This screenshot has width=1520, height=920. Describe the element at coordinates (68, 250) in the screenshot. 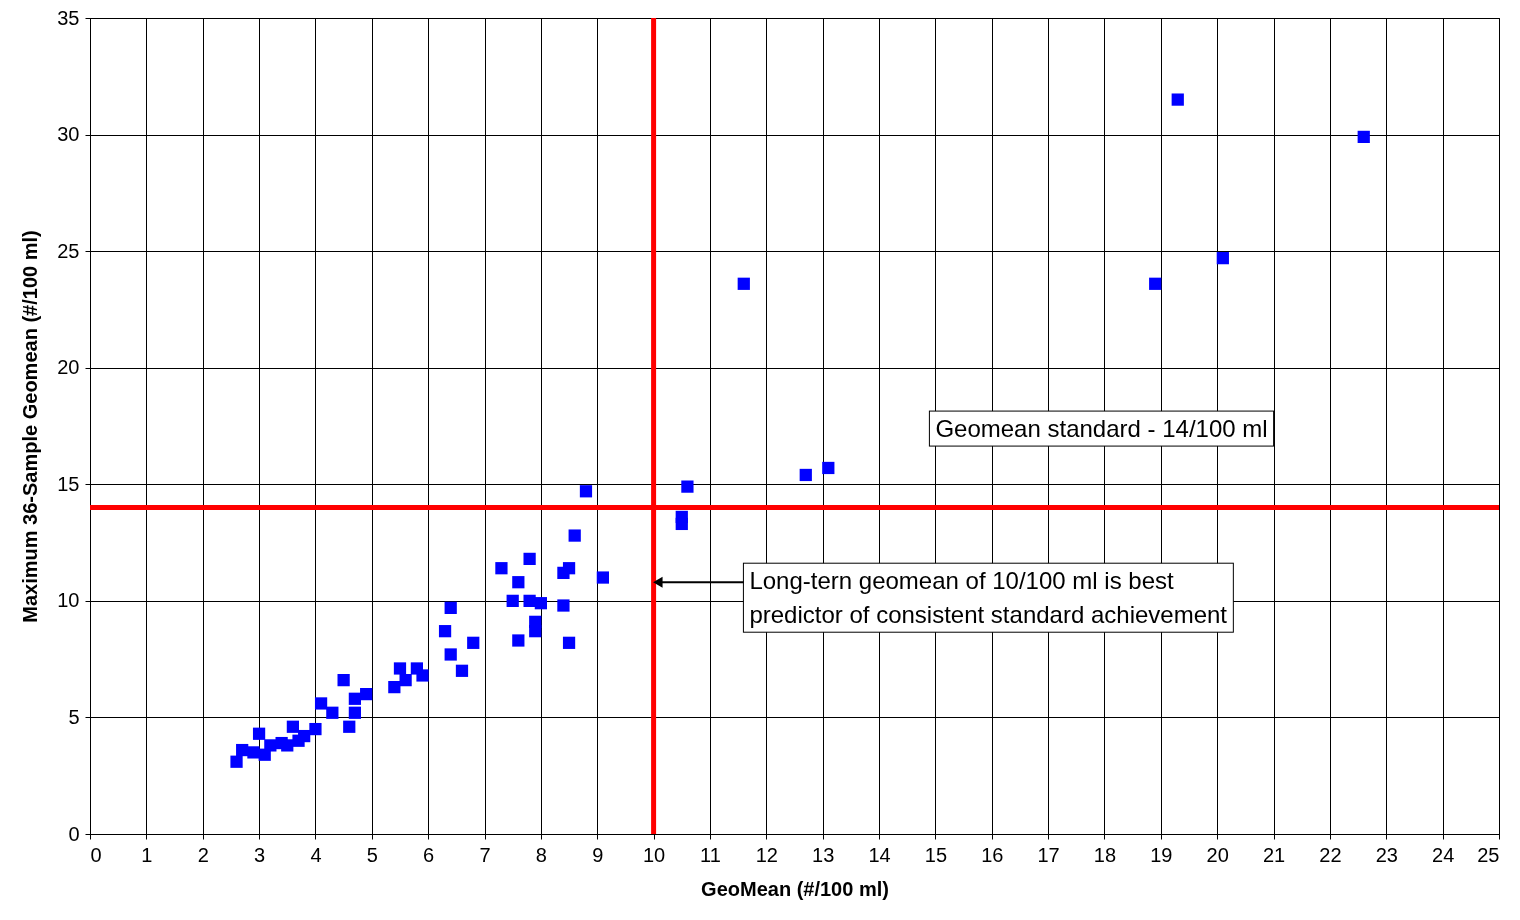

I see `y-tick-label: 25` at that location.